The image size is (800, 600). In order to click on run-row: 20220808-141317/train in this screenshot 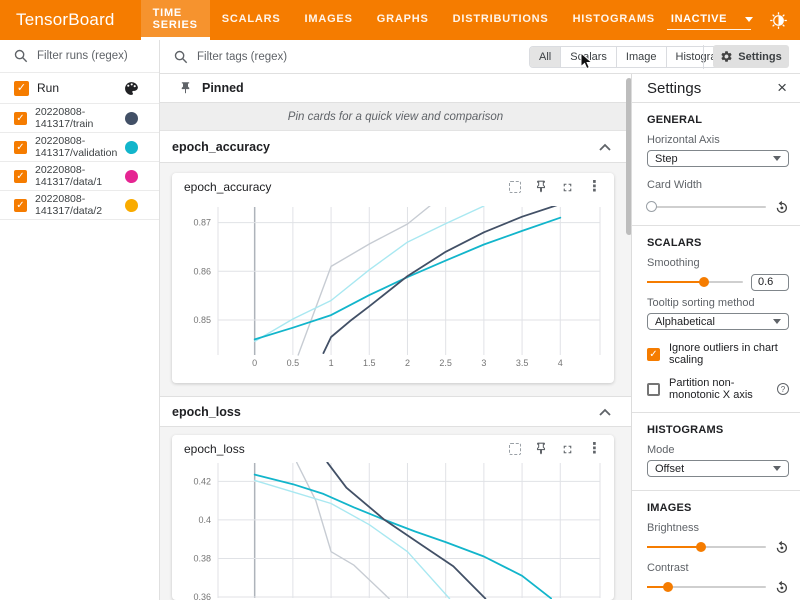, I will do `click(79, 118)`.